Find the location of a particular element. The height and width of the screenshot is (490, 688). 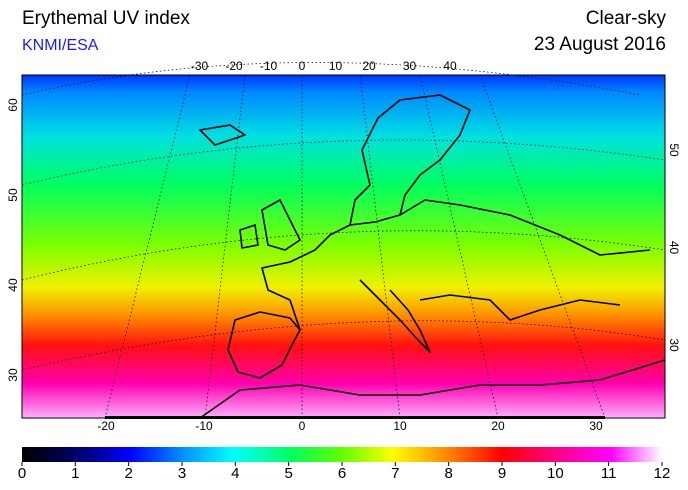

bottom-longitude-label: -10 is located at coordinates (204, 426).